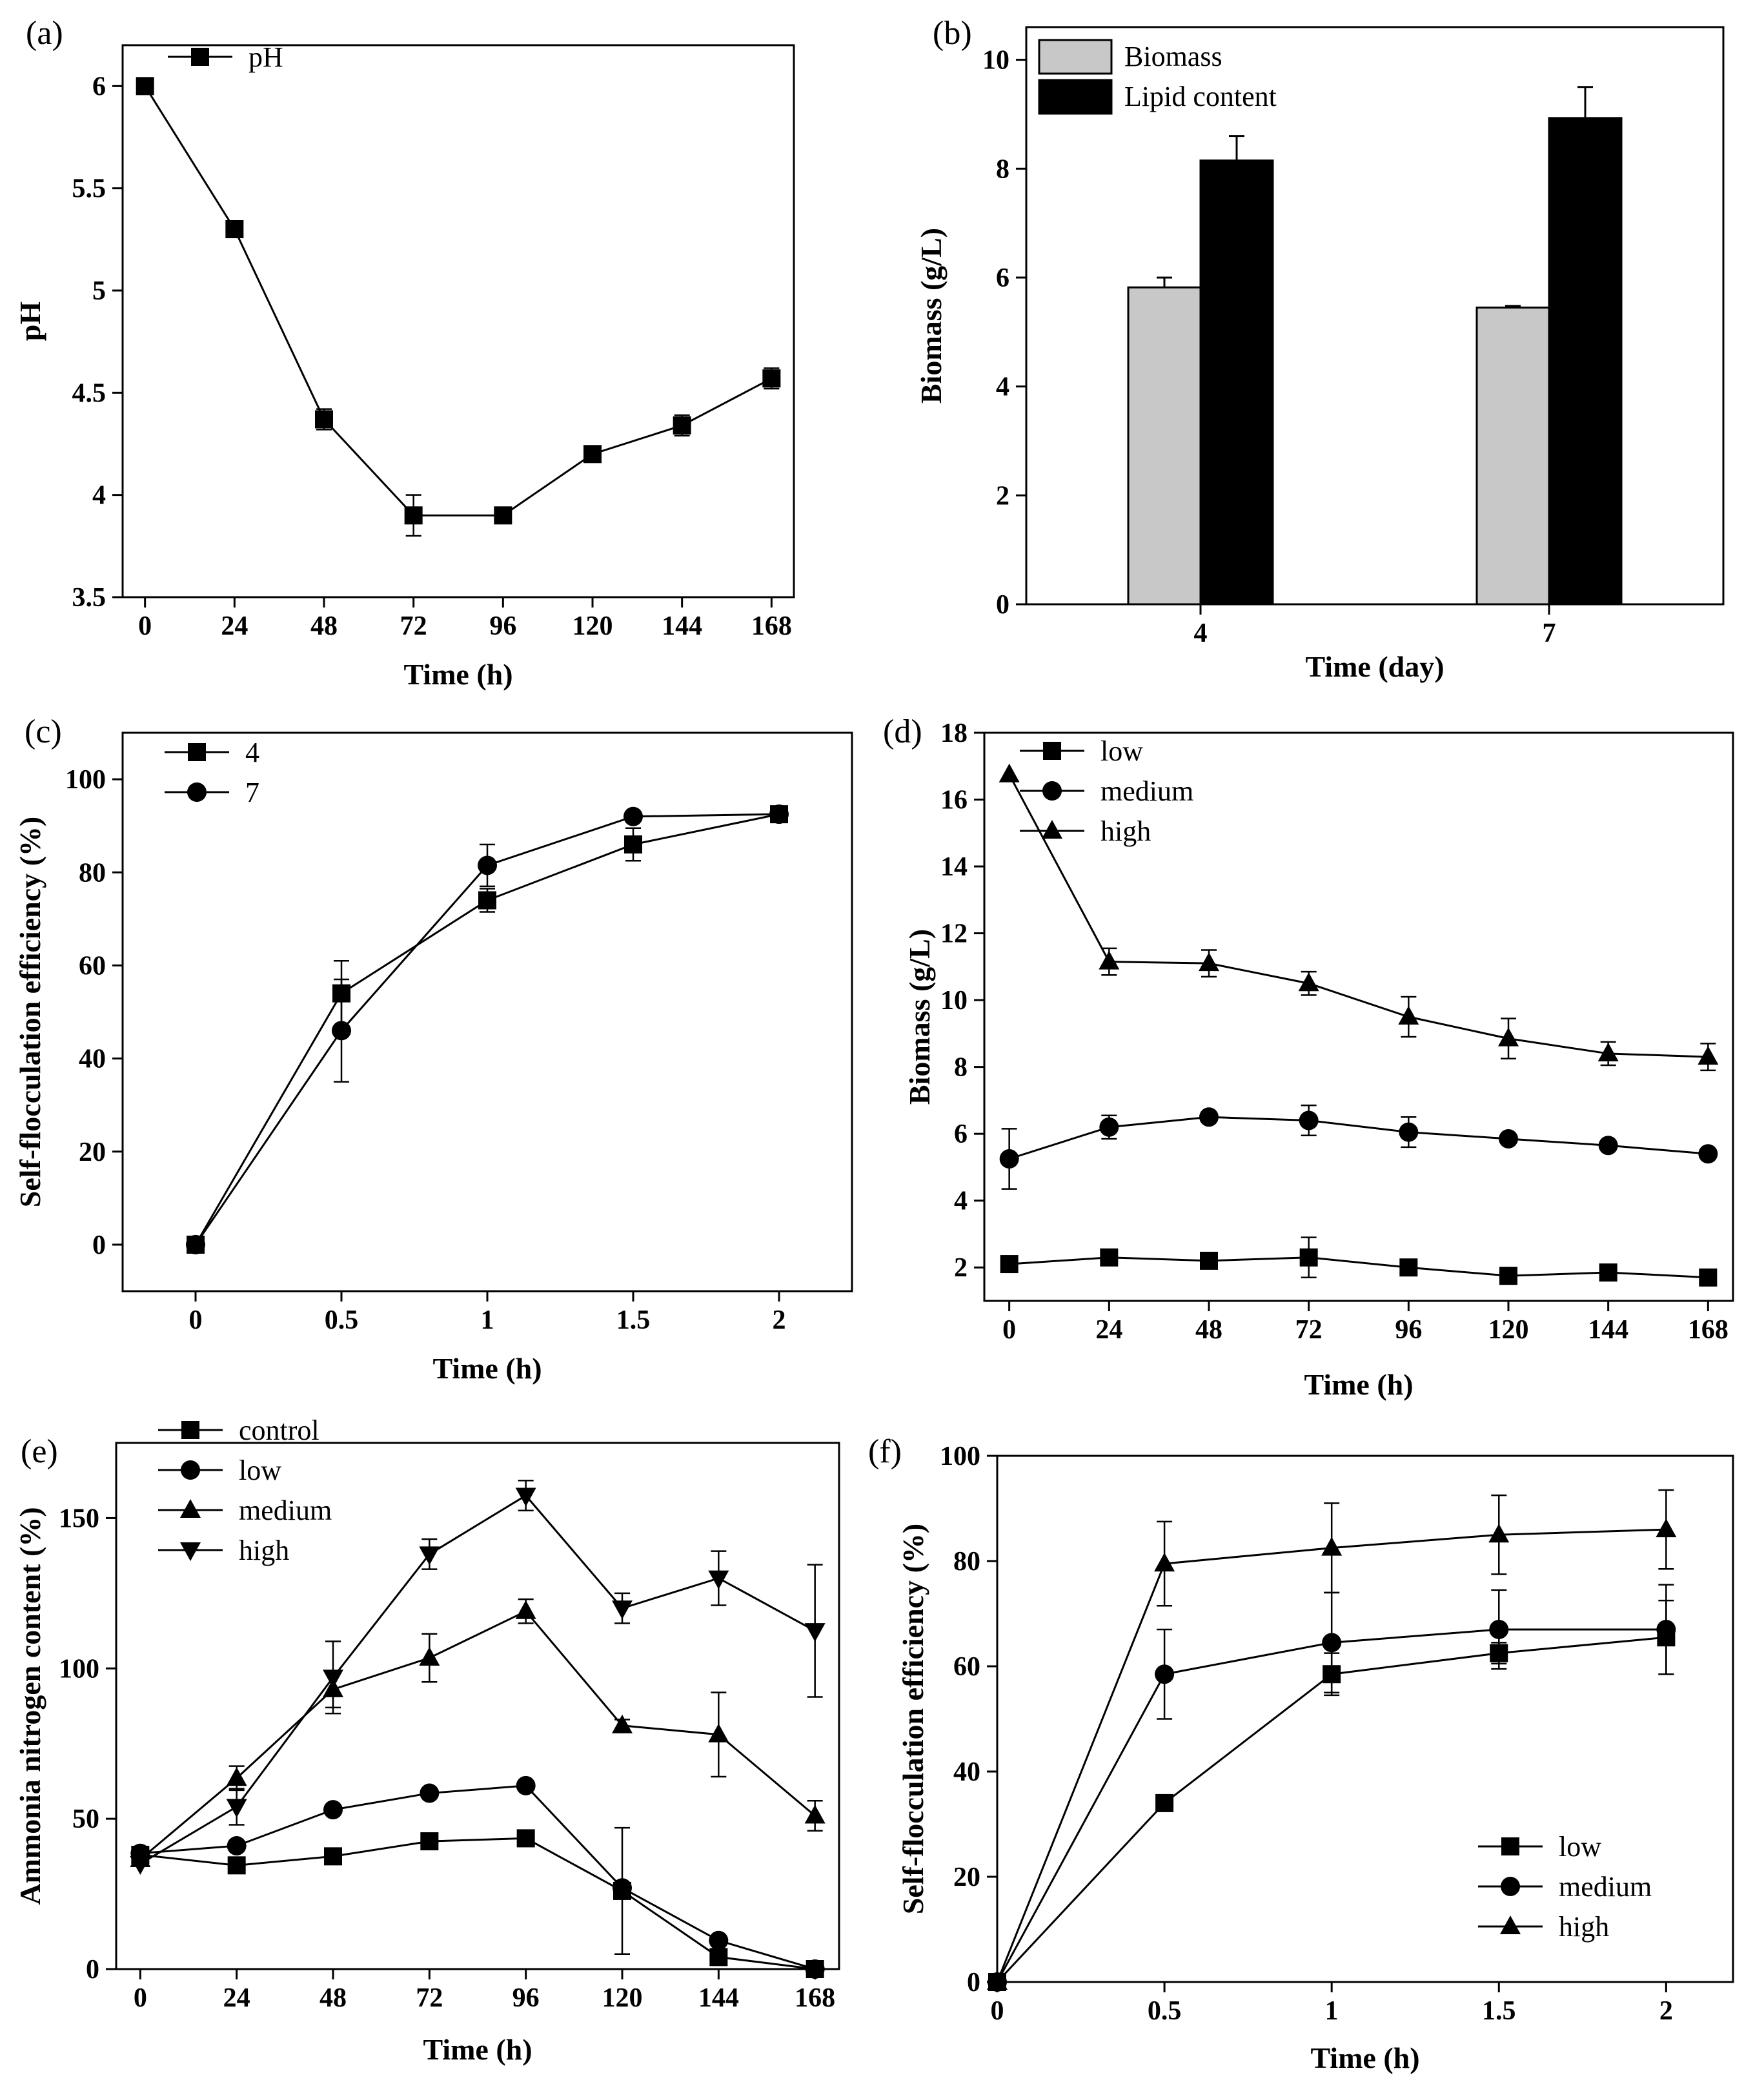 This screenshot has width=1764, height=2084. I want to click on panel-c-legend-marker, so click(197, 792).